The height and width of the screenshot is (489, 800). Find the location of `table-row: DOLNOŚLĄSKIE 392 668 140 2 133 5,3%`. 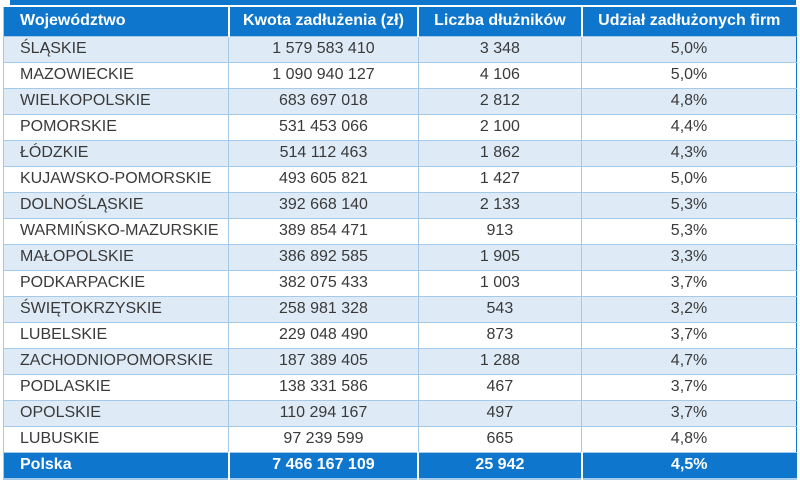

table-row: DOLNOŚLĄSKIE 392 668 140 2 133 5,3% is located at coordinates (400, 205).